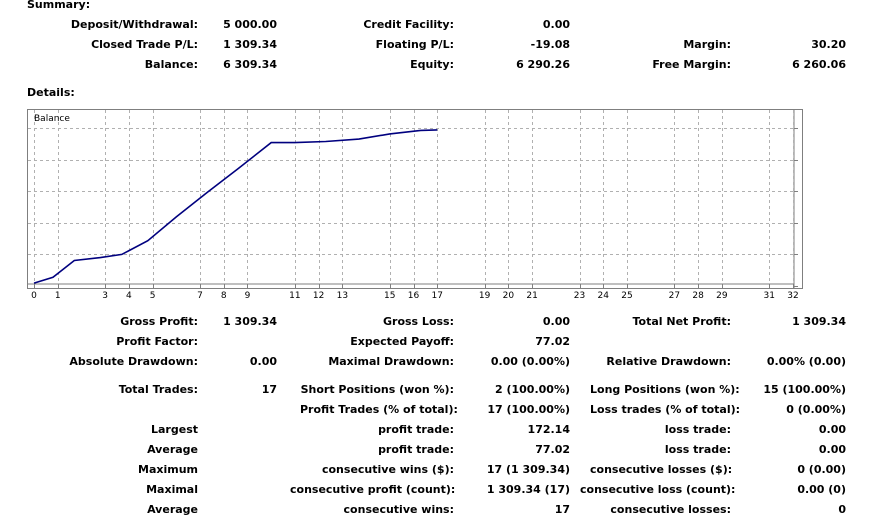 This screenshot has height=521, width=871. Describe the element at coordinates (295, 296) in the screenshot. I see `x-tick-label: 11` at that location.